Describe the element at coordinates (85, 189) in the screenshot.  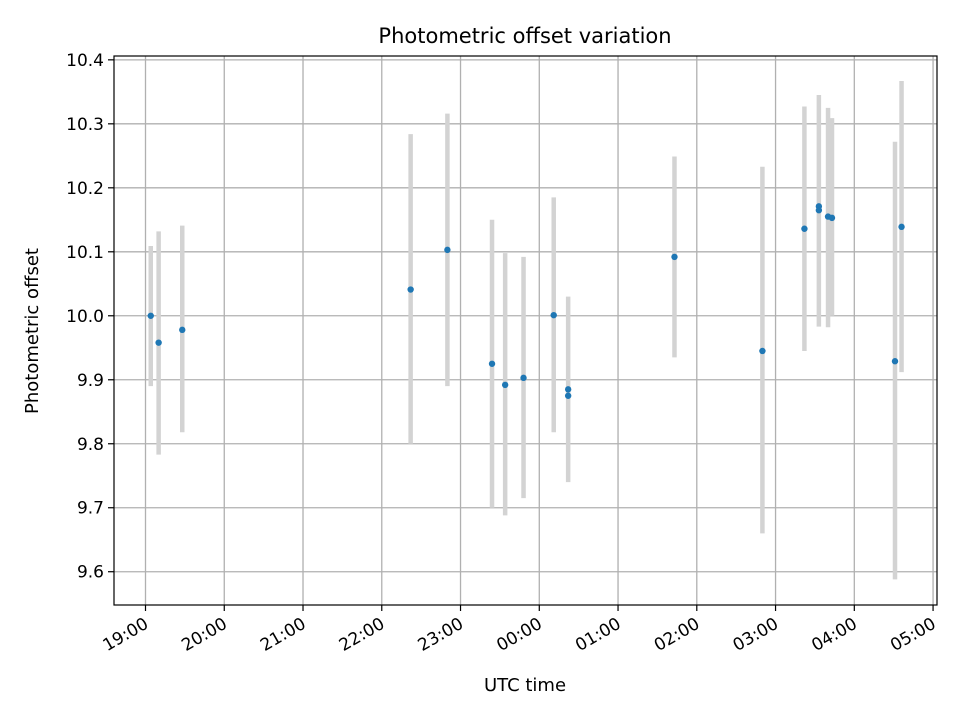
I see `y-tick-label: 10.2` at that location.